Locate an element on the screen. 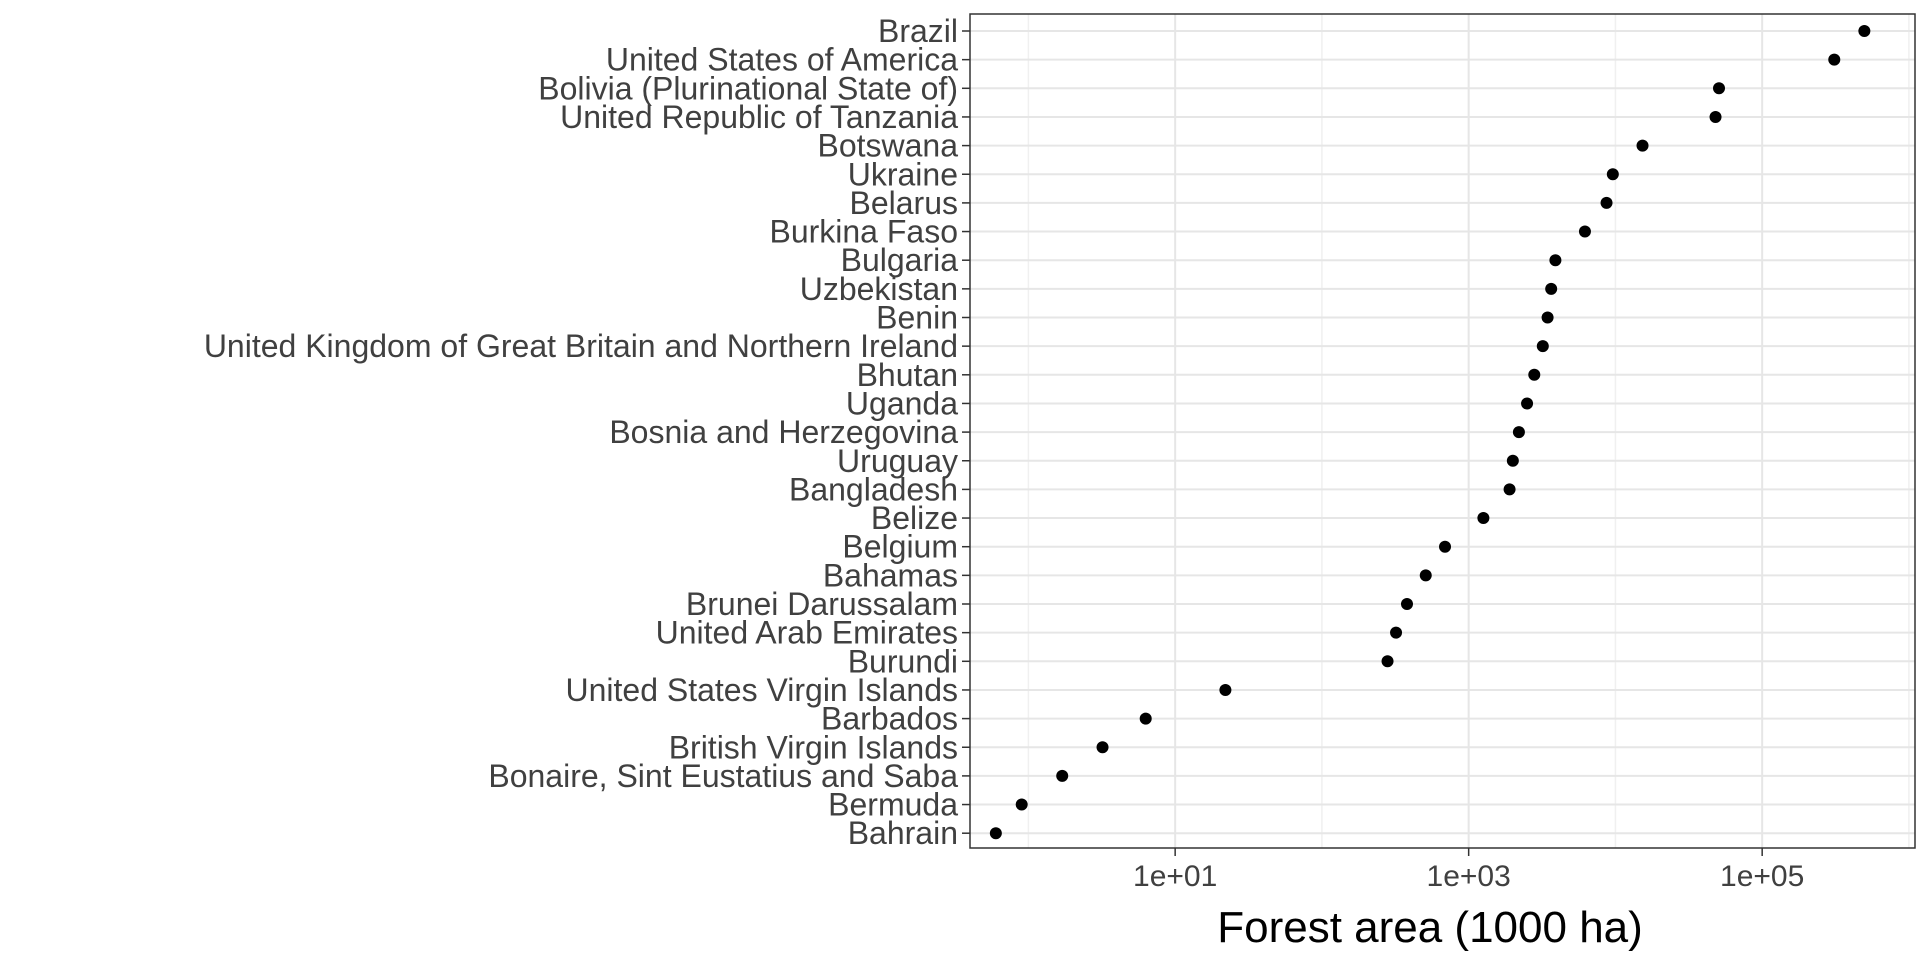  y-tick-label: Ukraine is located at coordinates (903, 174).